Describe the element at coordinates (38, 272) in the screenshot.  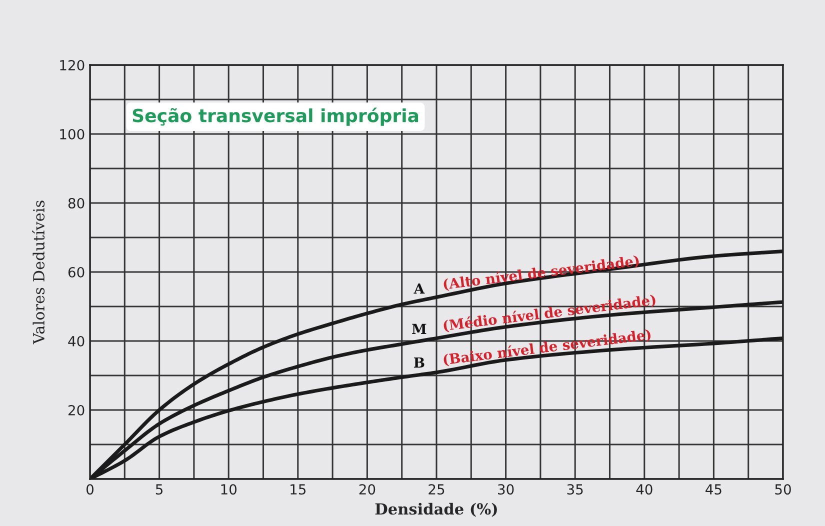
I see `y-axis-title: Valores Dedutíveis` at that location.